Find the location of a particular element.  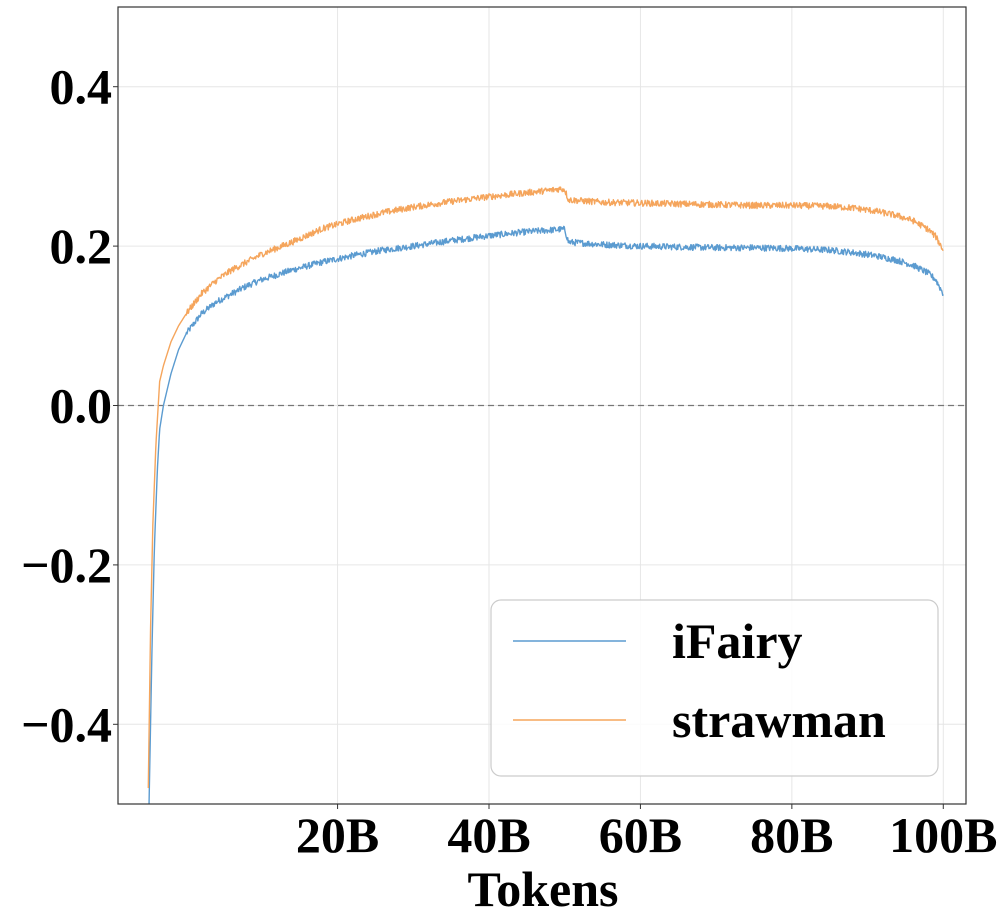

legend-label-strawman: strawman is located at coordinates (779, 720).